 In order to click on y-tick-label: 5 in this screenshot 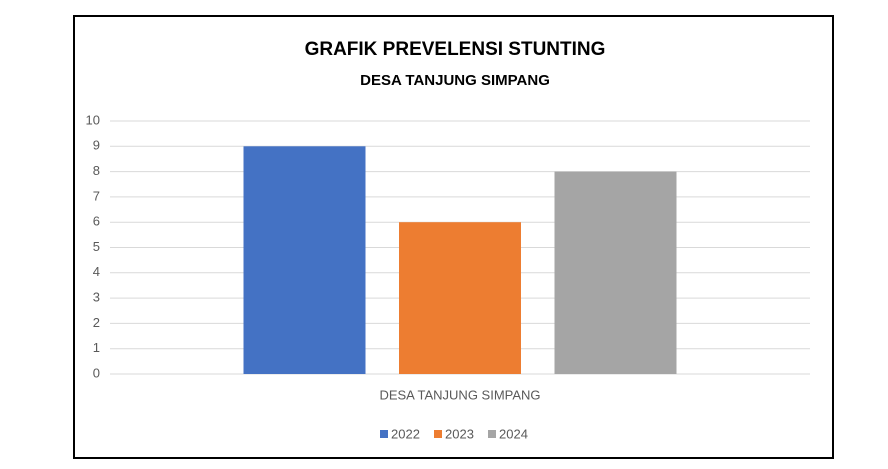, I will do `click(96, 246)`.